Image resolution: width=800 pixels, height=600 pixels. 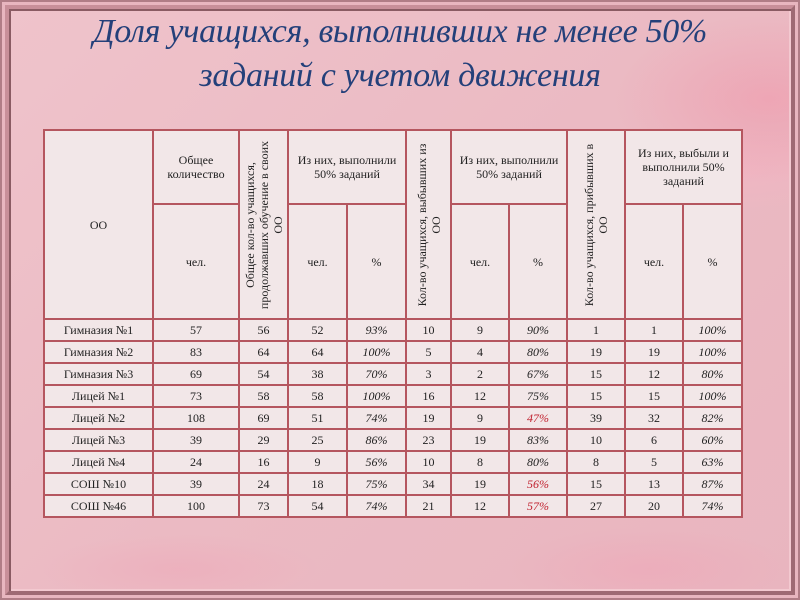 What do you see at coordinates (196, 396) in the screenshot?
I see `cell-total: 73` at bounding box center [196, 396].